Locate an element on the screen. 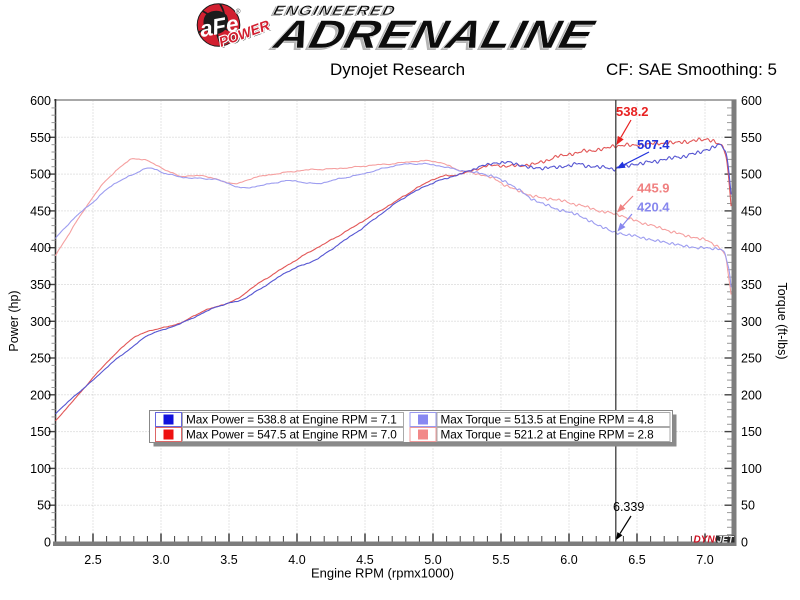 This screenshot has height=600, width=800. svg-text: 538.2 is located at coordinates (632, 111).